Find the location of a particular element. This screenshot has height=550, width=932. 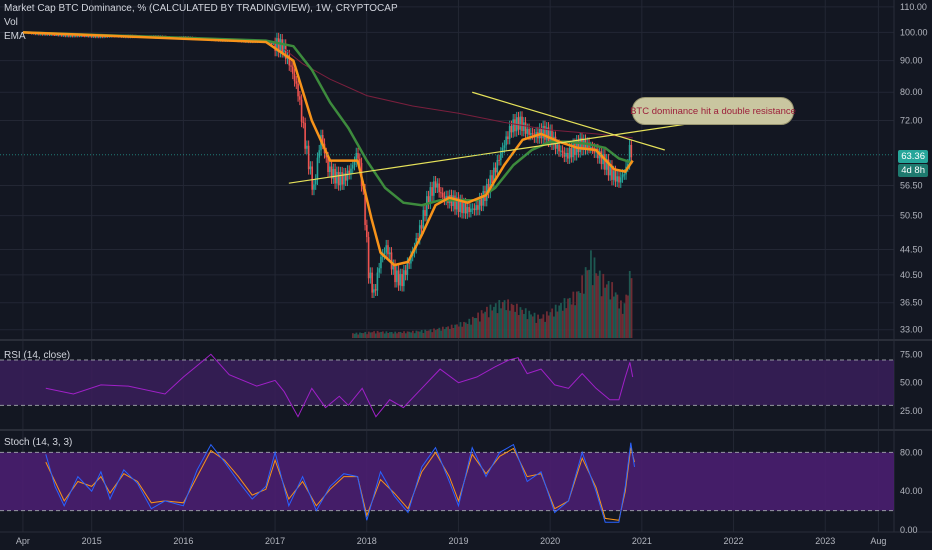

stoch-tick-label: 80.00 is located at coordinates (911, 452).